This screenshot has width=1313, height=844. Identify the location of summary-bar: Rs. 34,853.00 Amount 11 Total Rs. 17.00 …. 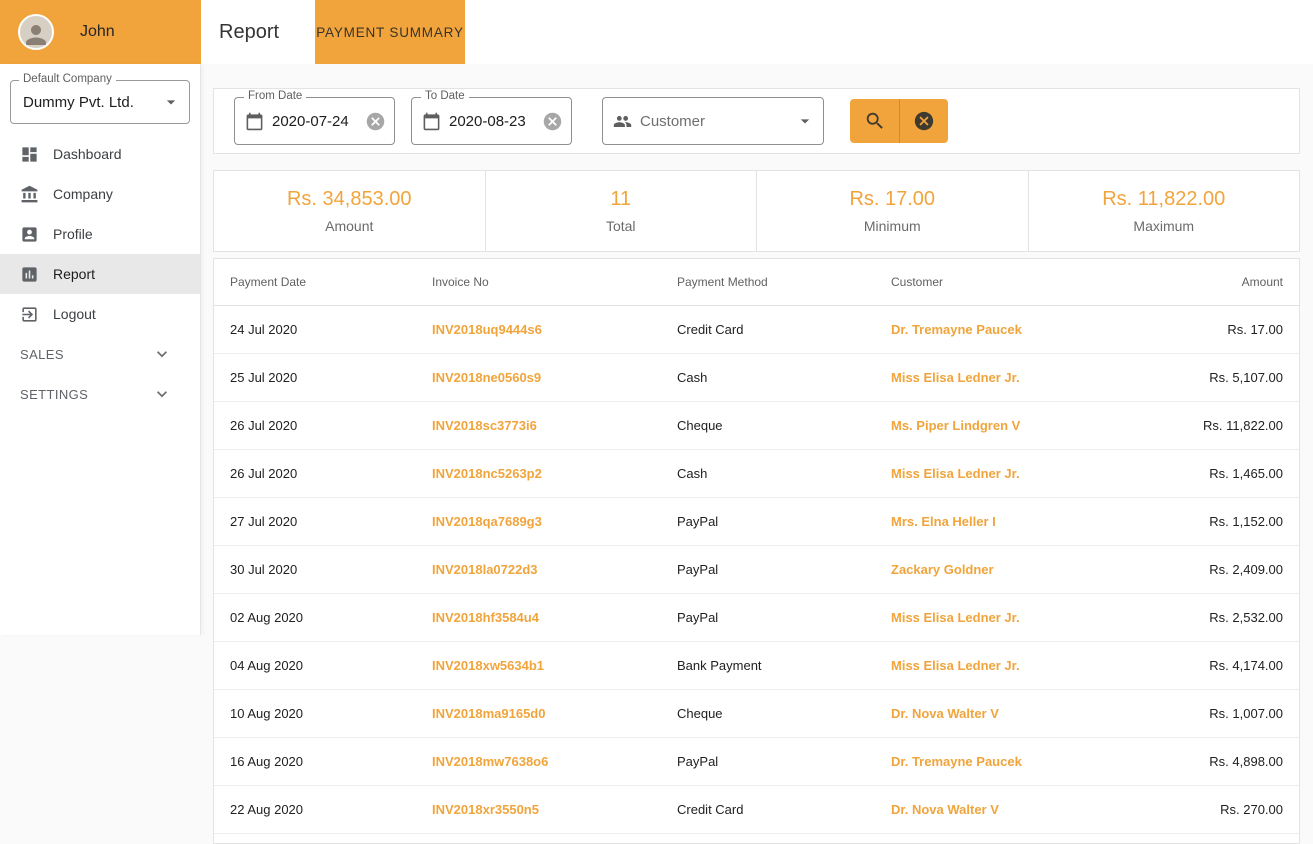
(756, 211).